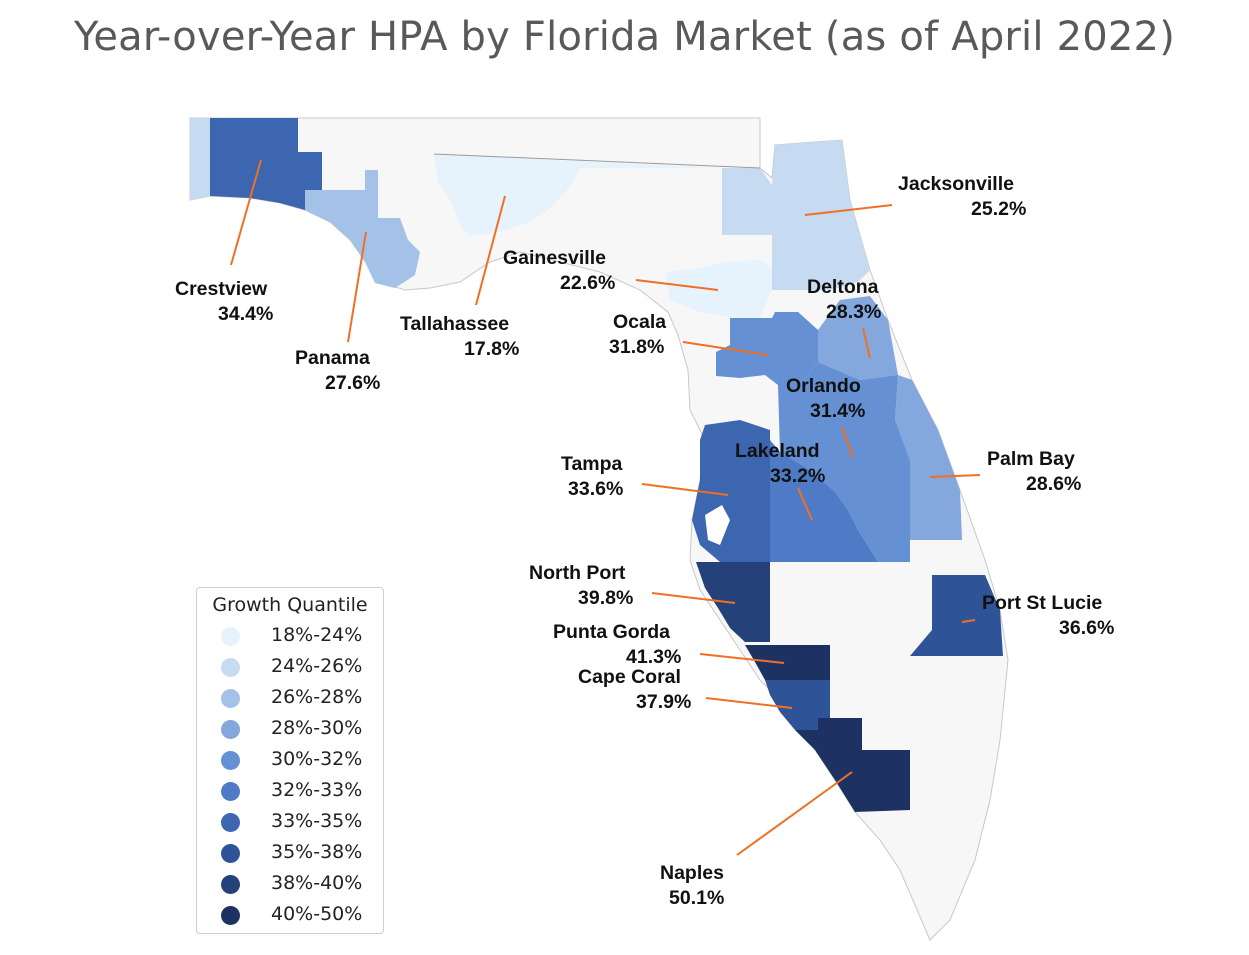 The image size is (1249, 955). I want to click on leader-line-portstlucie, so click(968, 621).